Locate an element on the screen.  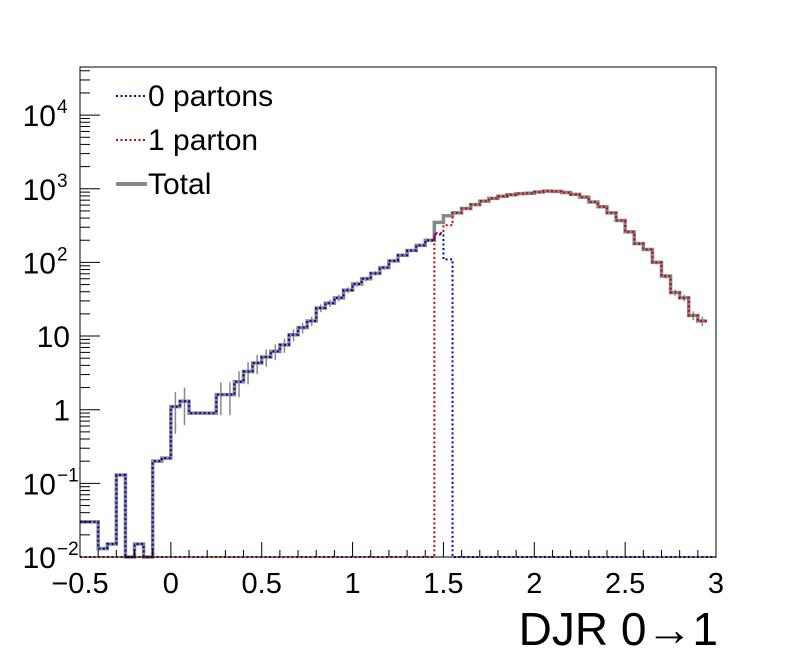
x-tick-label: 2 is located at coordinates (534, 584).